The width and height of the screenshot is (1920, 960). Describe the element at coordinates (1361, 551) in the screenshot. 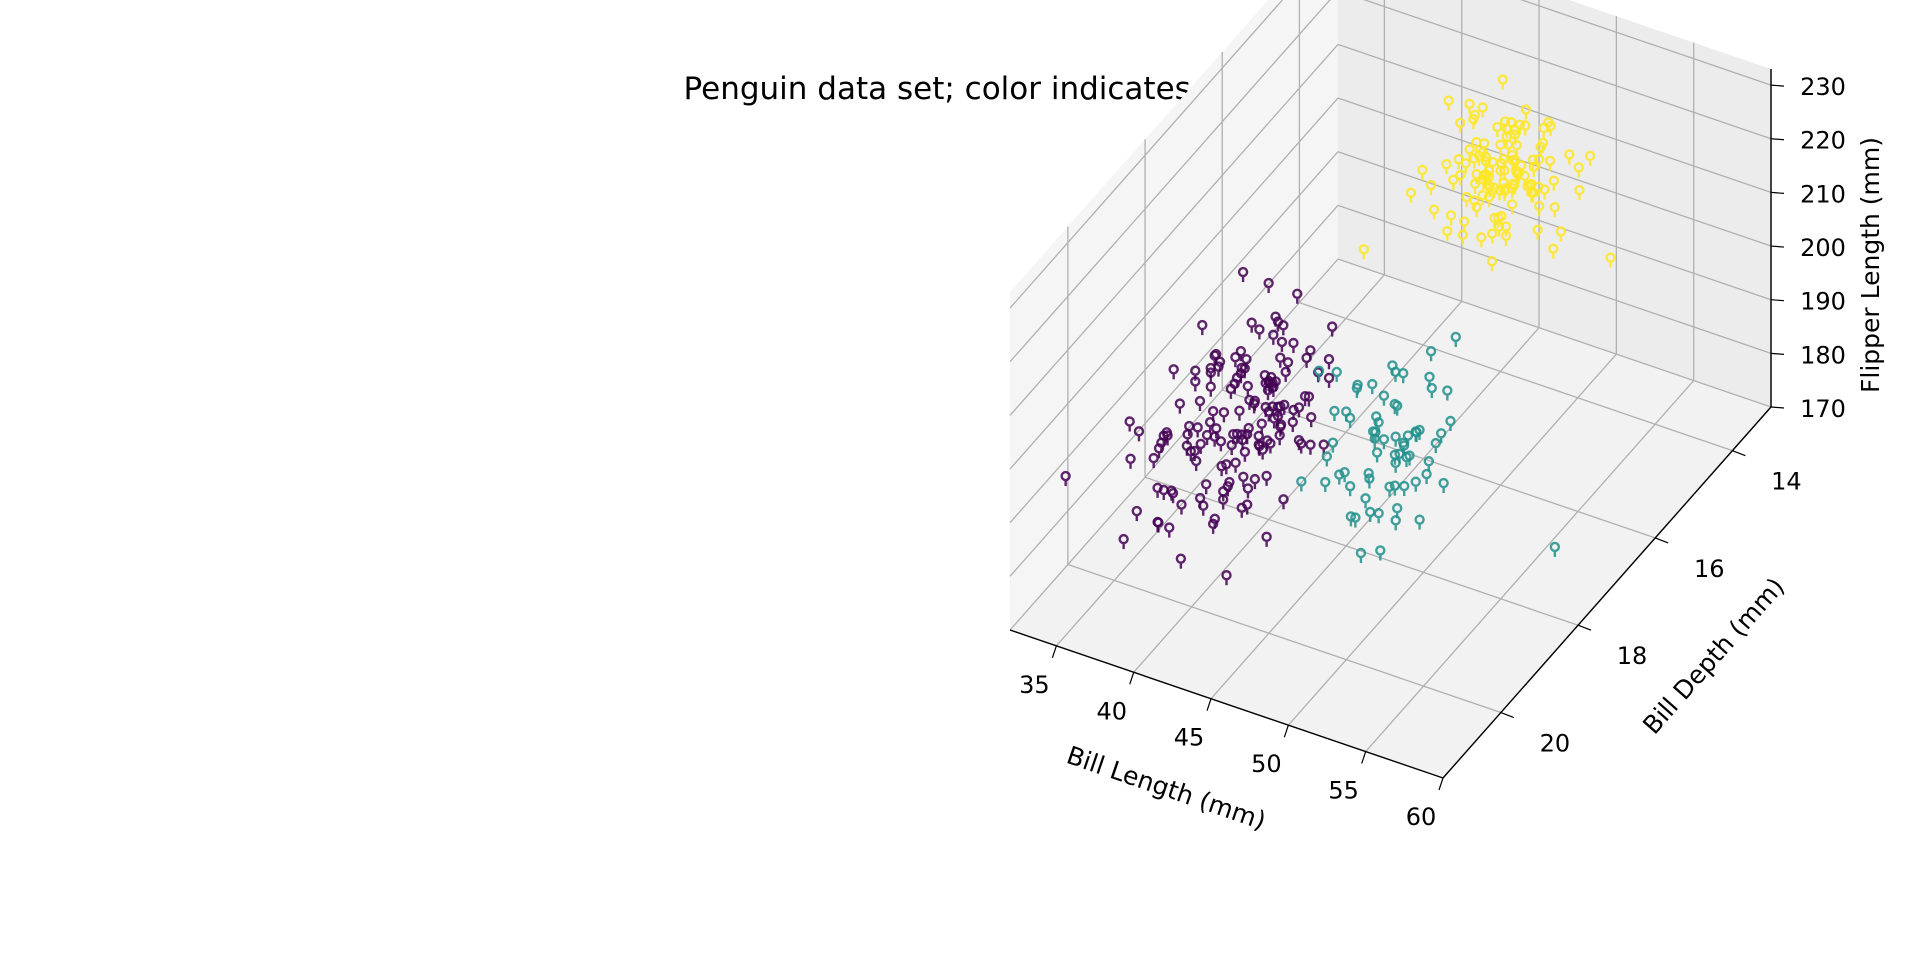

I see `y-gridline-floor` at that location.